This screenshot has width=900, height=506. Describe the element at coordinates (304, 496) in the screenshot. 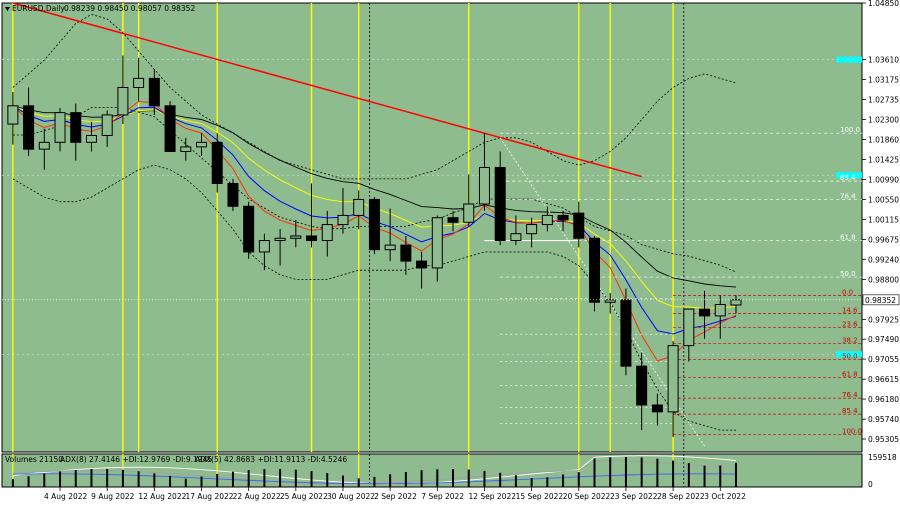

I see `x-tick-label: 25 Aug 2022` at that location.